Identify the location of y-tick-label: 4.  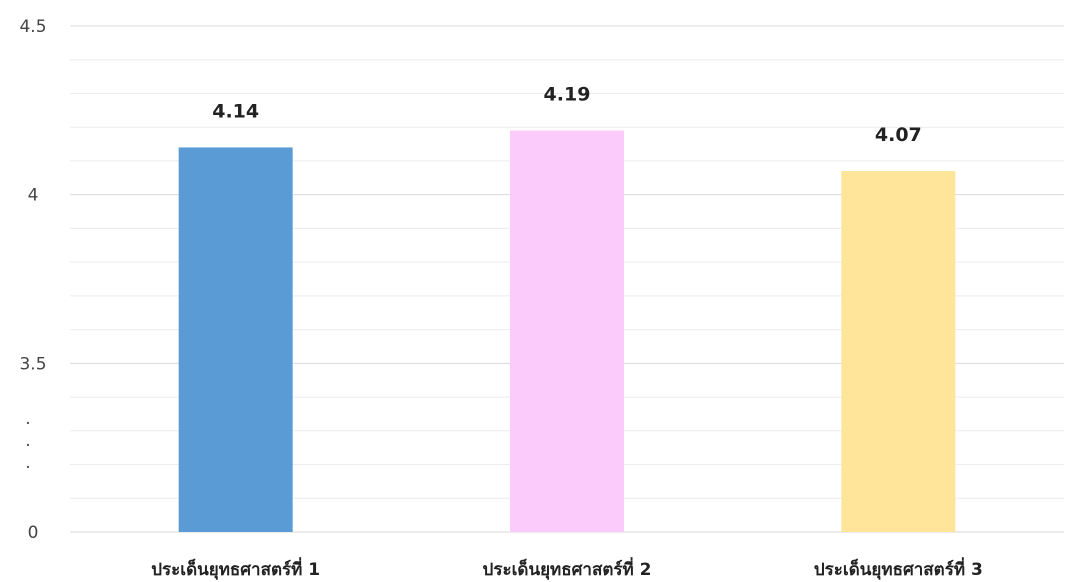
(33, 196).